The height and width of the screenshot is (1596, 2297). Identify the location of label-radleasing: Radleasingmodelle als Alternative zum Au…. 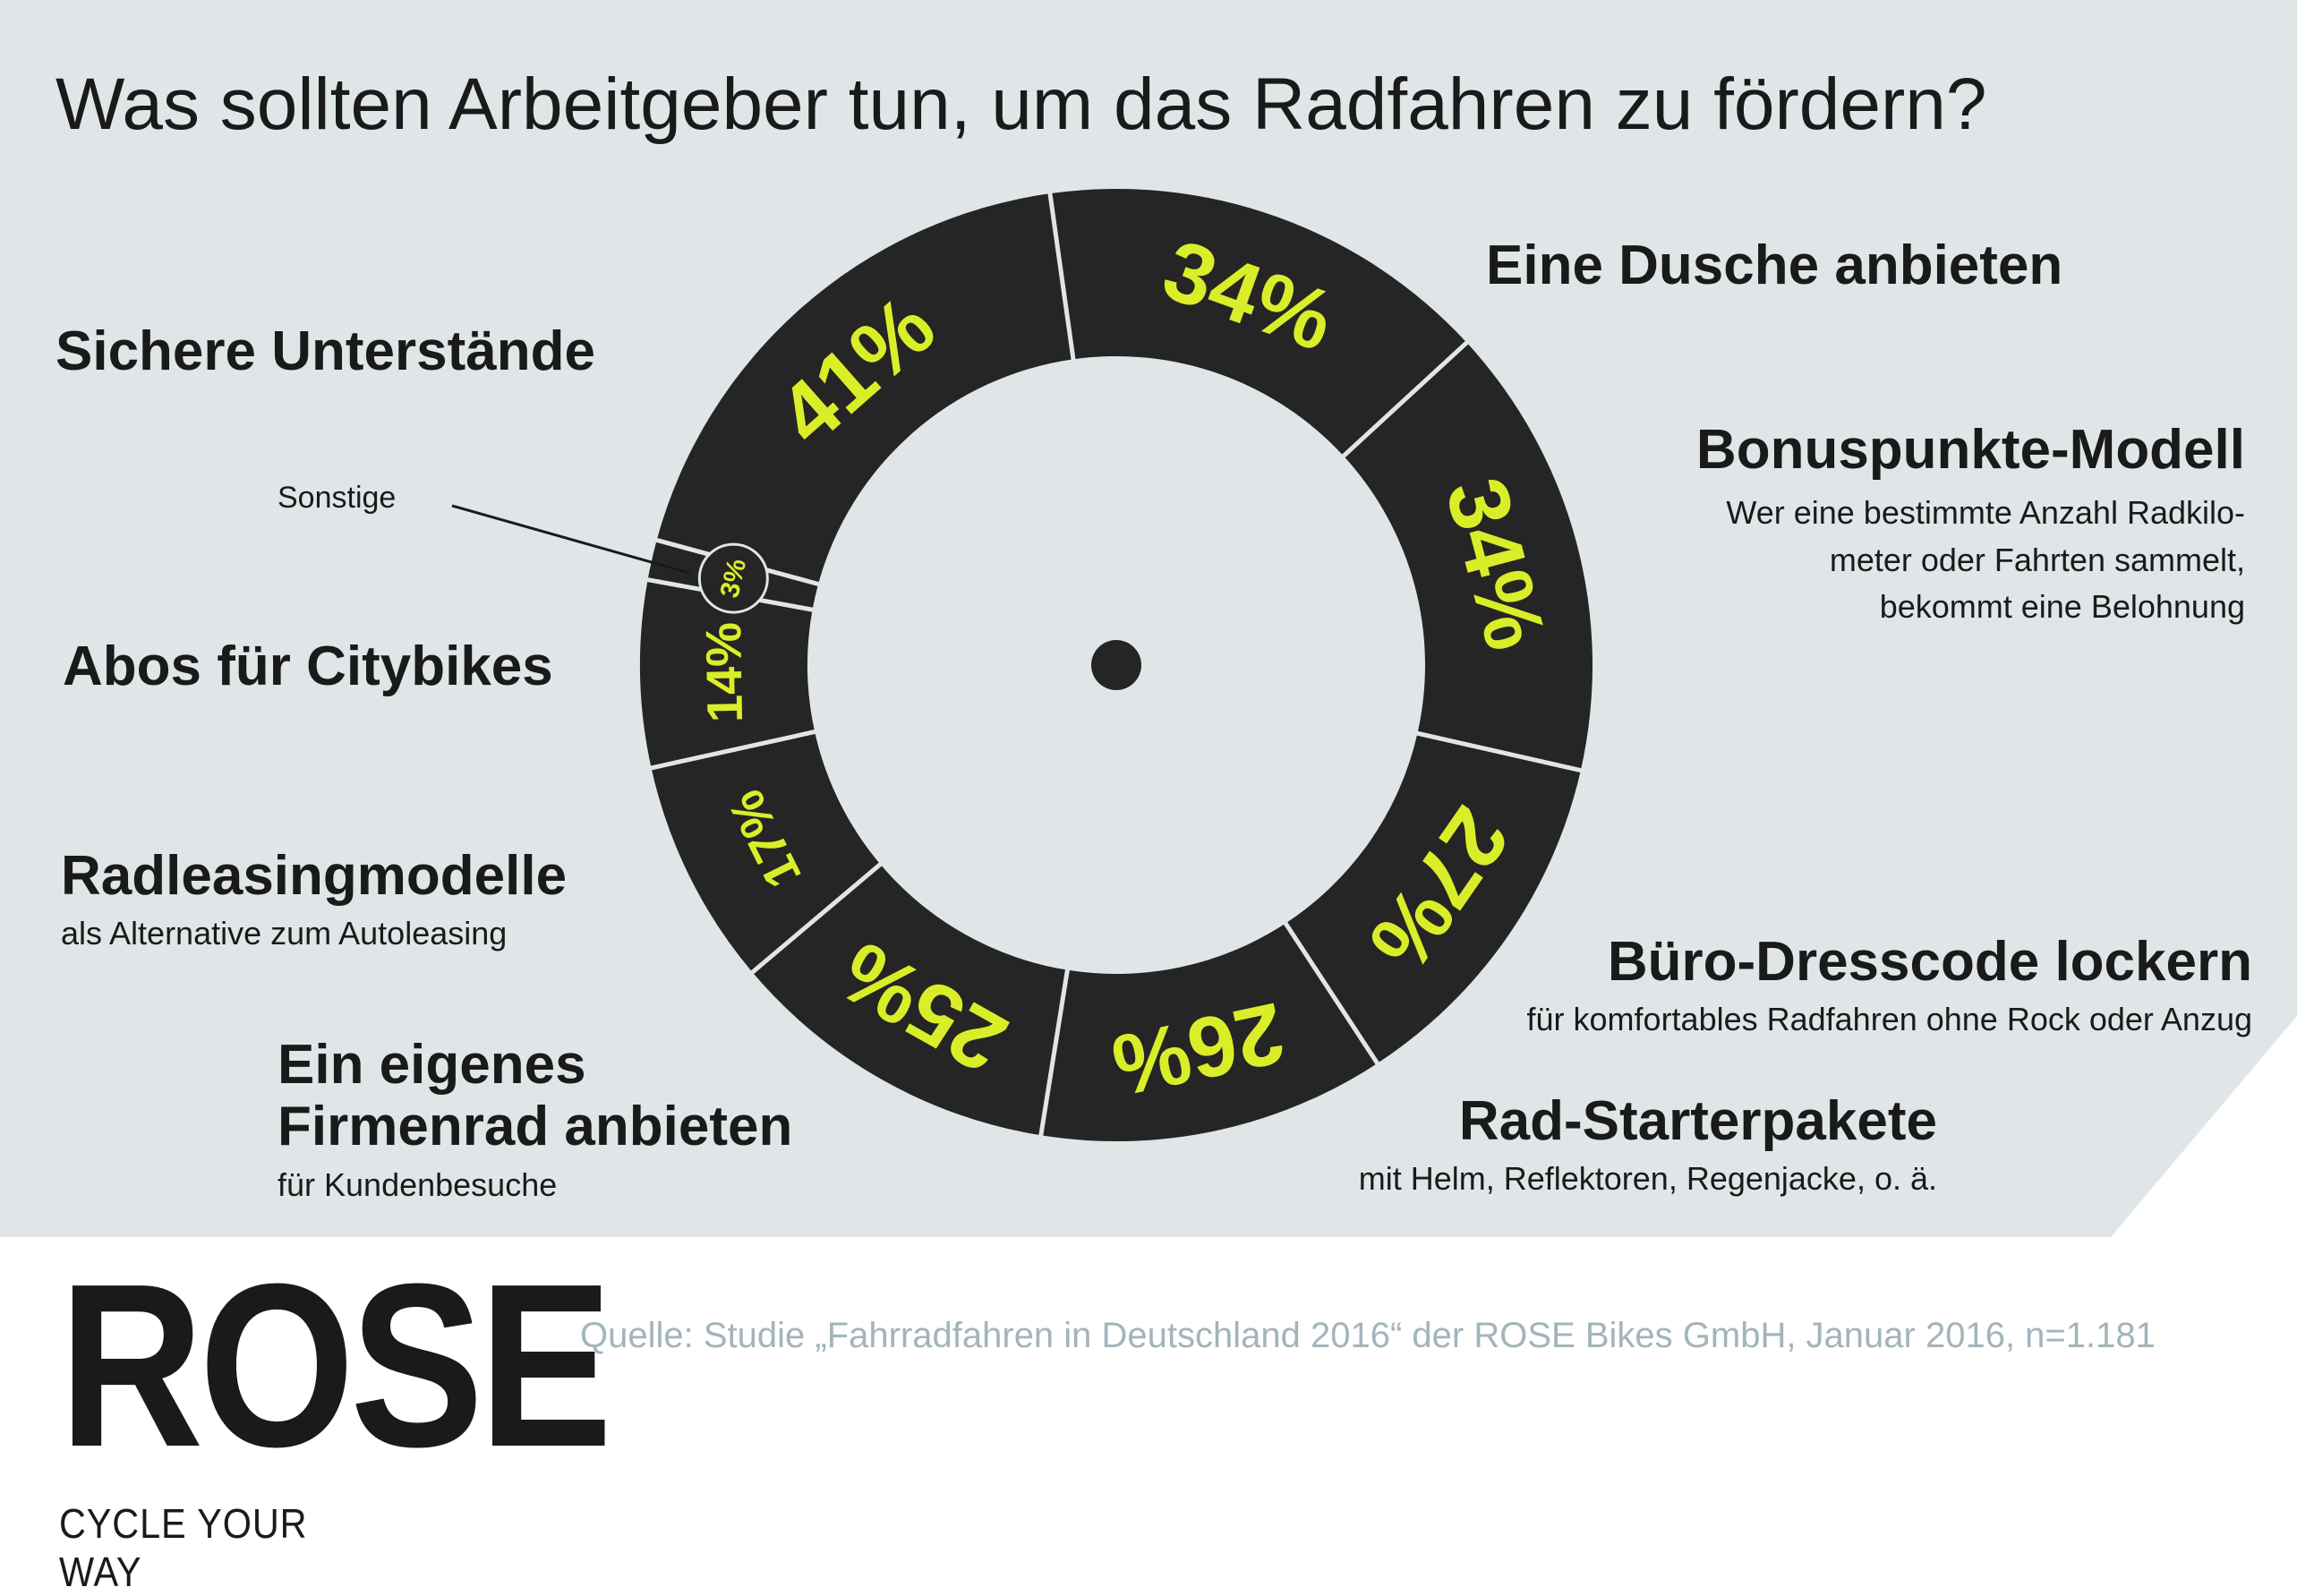
(314, 902).